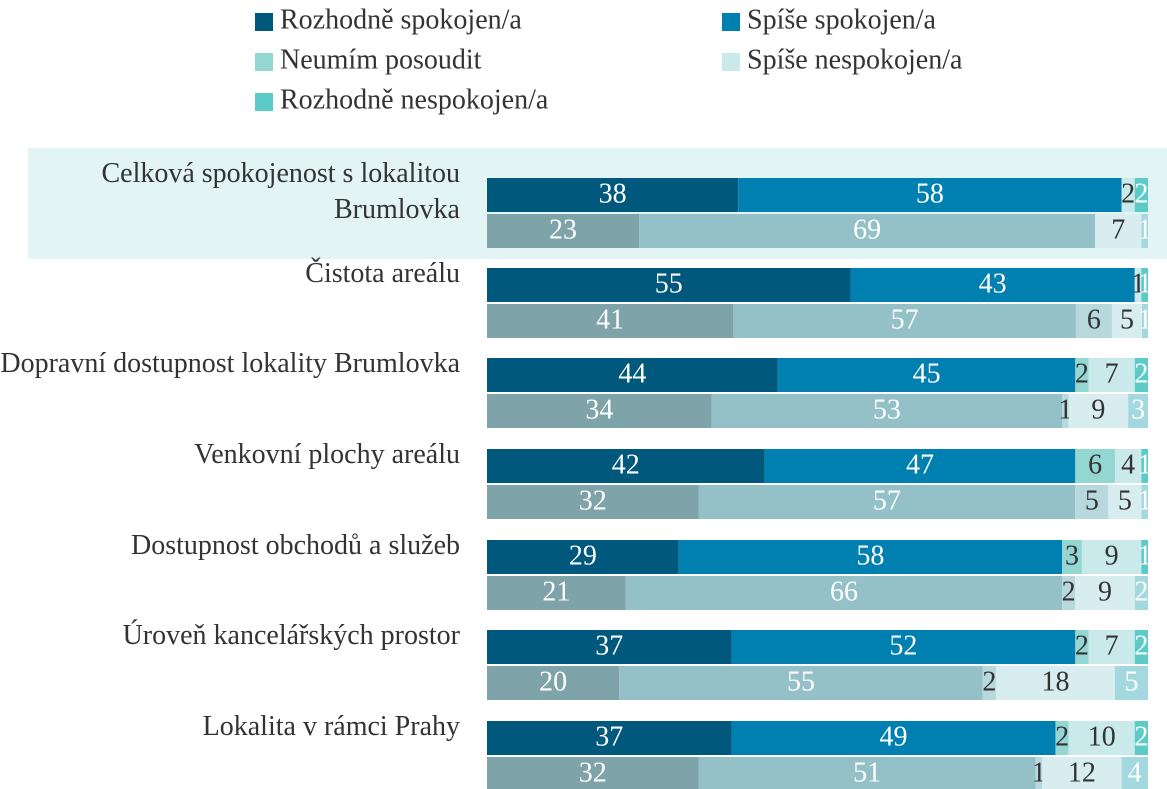 The image size is (1167, 789). Describe the element at coordinates (291, 635) in the screenshot. I see `category-label: Úroveň kancelářských prostor` at that location.